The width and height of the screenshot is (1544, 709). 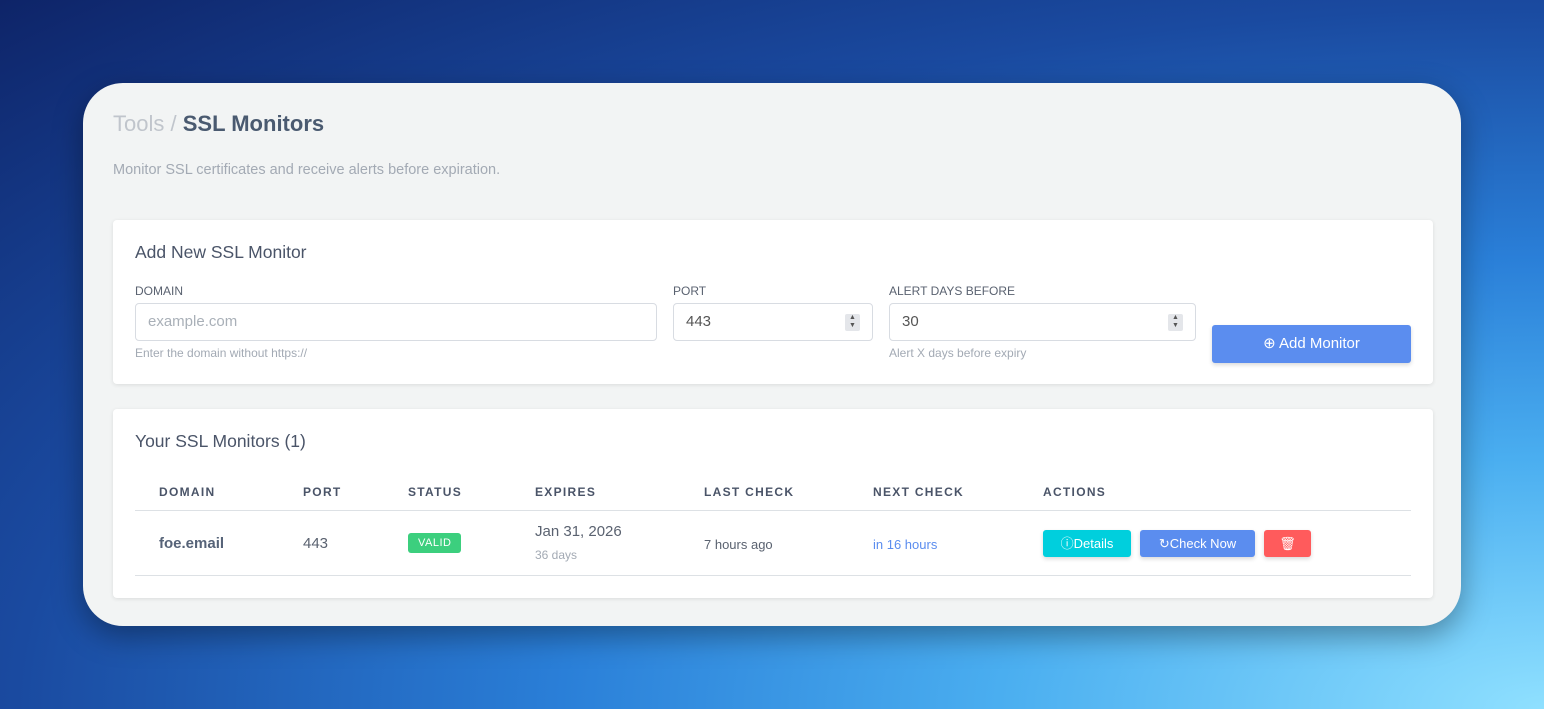 What do you see at coordinates (1175, 322) in the screenshot?
I see `alert-days-stepper: ▲ ▼` at bounding box center [1175, 322].